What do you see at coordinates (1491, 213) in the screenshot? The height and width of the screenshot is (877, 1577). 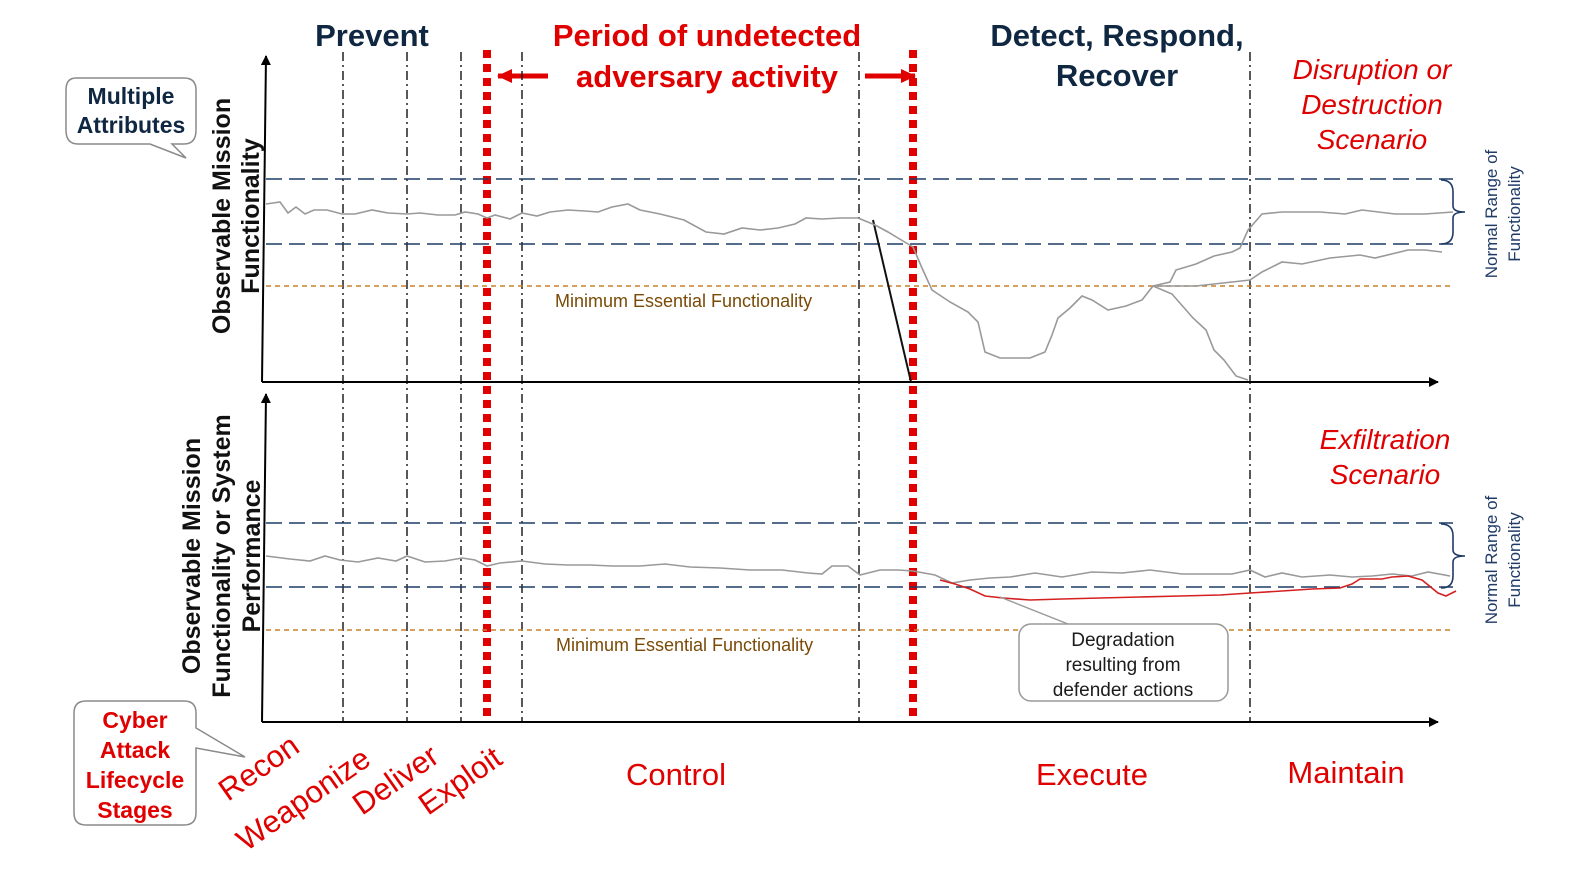 I see `top-normal-range-line1: Normal Range of` at bounding box center [1491, 213].